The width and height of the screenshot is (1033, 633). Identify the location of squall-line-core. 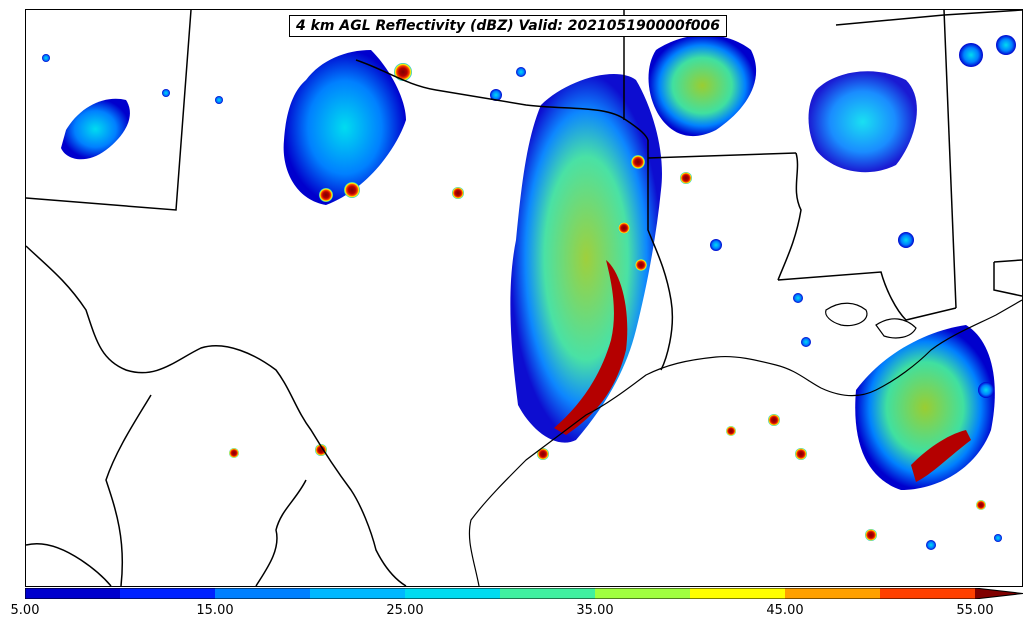
(591, 347).